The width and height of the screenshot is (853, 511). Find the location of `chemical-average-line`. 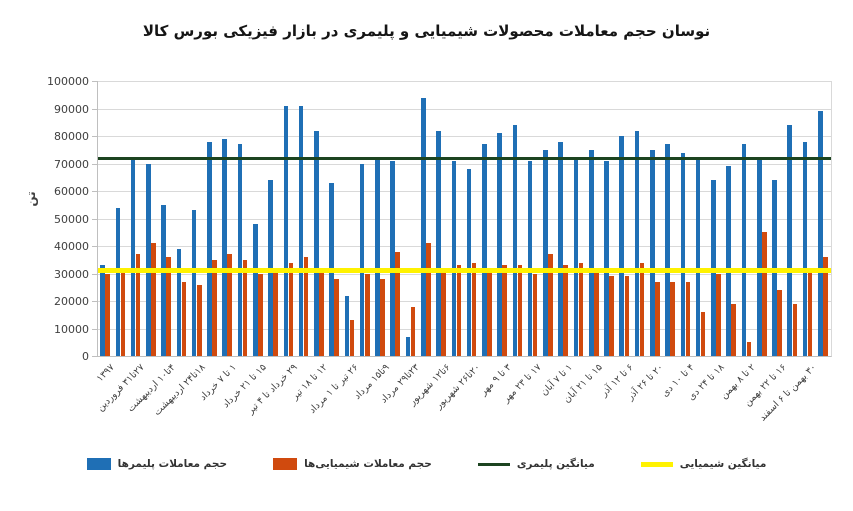

chemical-average-line is located at coordinates (464, 271).